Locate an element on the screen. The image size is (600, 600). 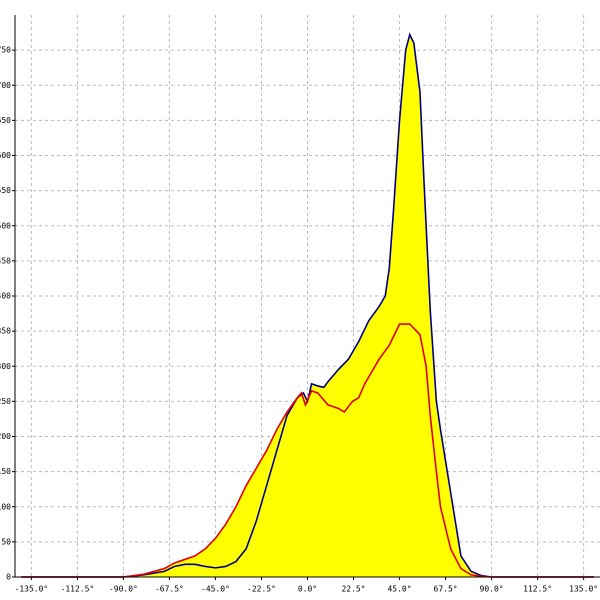
x-tick-label: -45.0° is located at coordinates (215, 589).